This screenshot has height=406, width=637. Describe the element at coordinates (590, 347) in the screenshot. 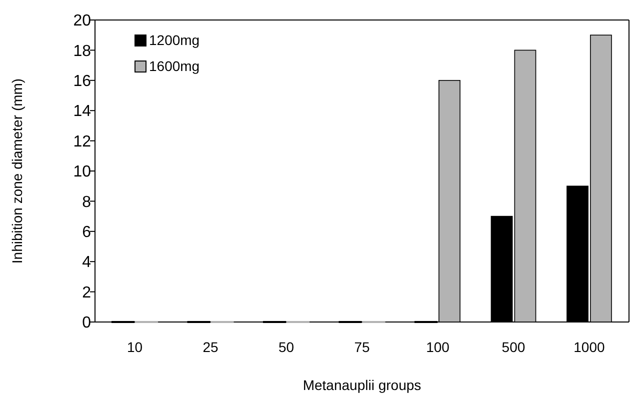

I see `x-tick-label: 1000` at that location.